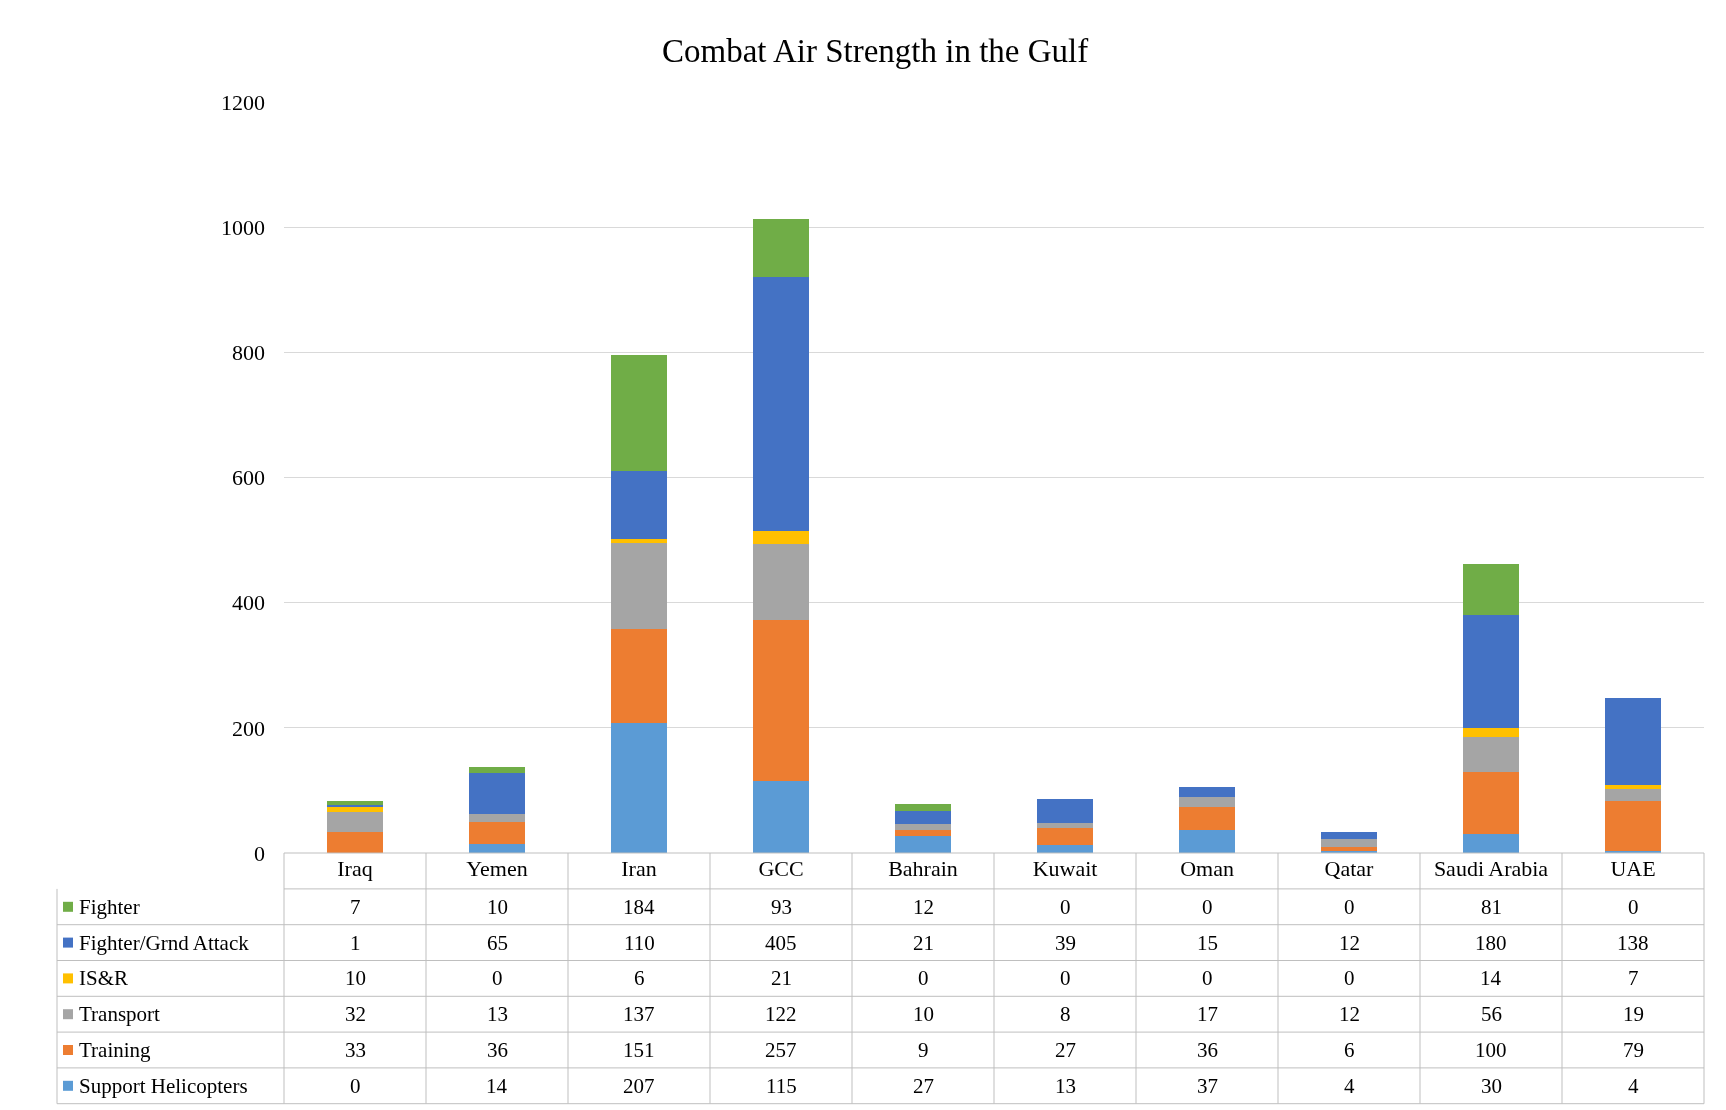  I want to click on x-tick-label: GCC, so click(781, 868).